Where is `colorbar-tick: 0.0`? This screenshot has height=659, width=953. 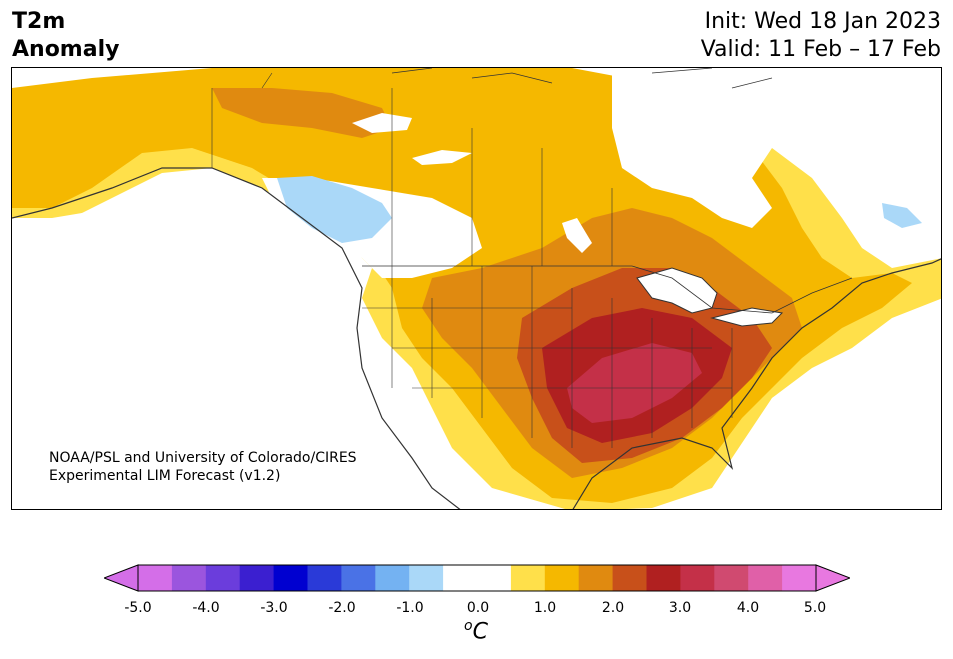
colorbar-tick: 0.0 is located at coordinates (478, 608).